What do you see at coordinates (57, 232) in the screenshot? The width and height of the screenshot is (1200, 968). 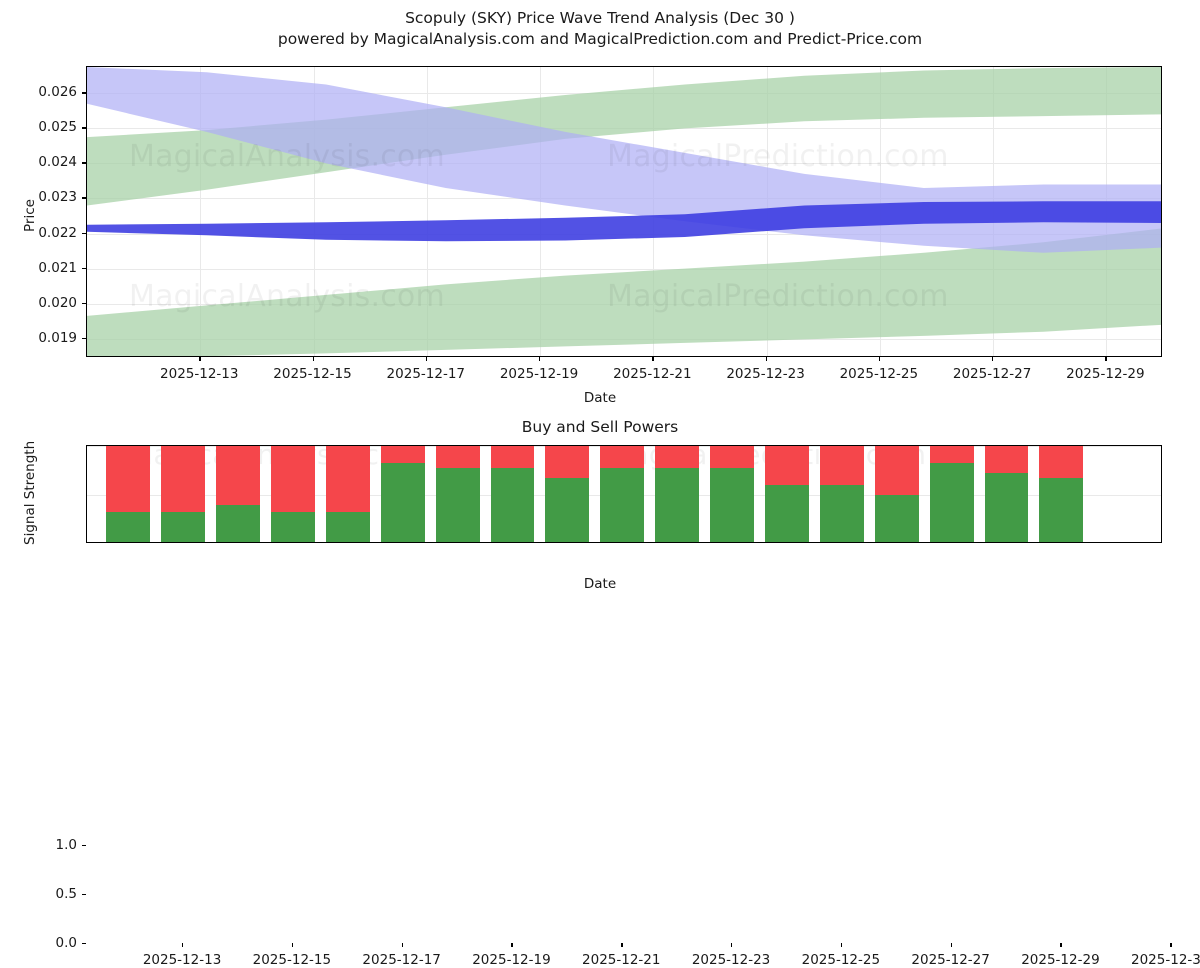 I see `price-ytick-label: 0.022` at bounding box center [57, 232].